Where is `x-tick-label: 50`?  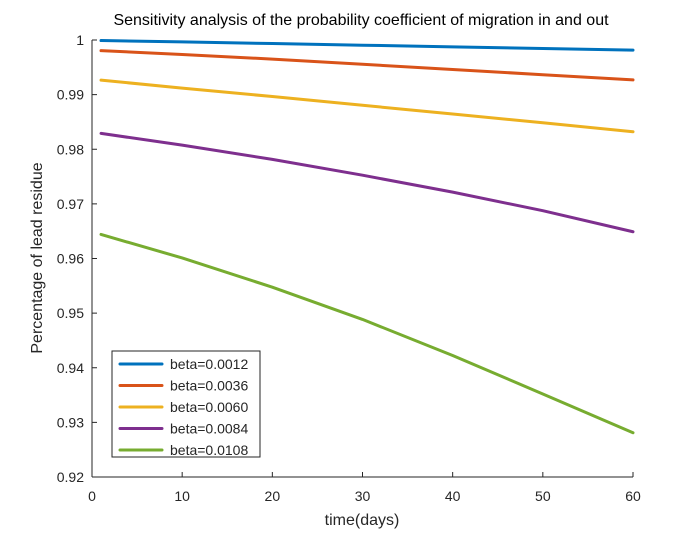 x-tick-label: 50 is located at coordinates (543, 496).